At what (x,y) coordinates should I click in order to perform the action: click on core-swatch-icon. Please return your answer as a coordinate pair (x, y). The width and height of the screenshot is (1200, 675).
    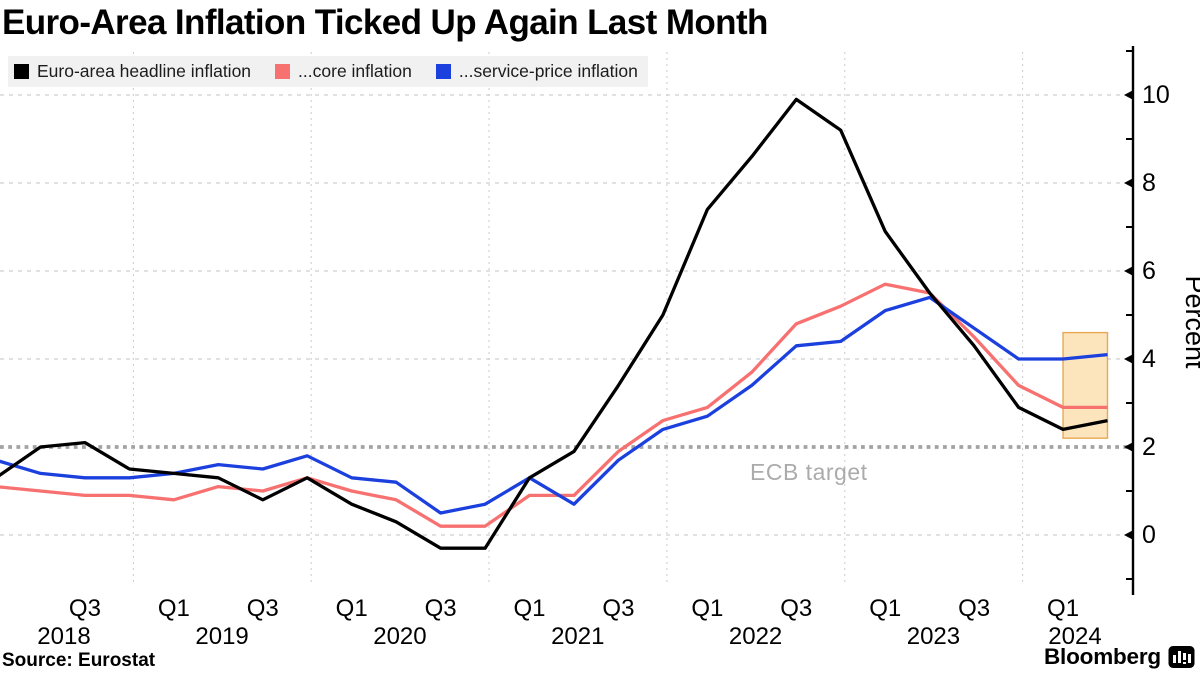
    Looking at the image, I should click on (283, 71).